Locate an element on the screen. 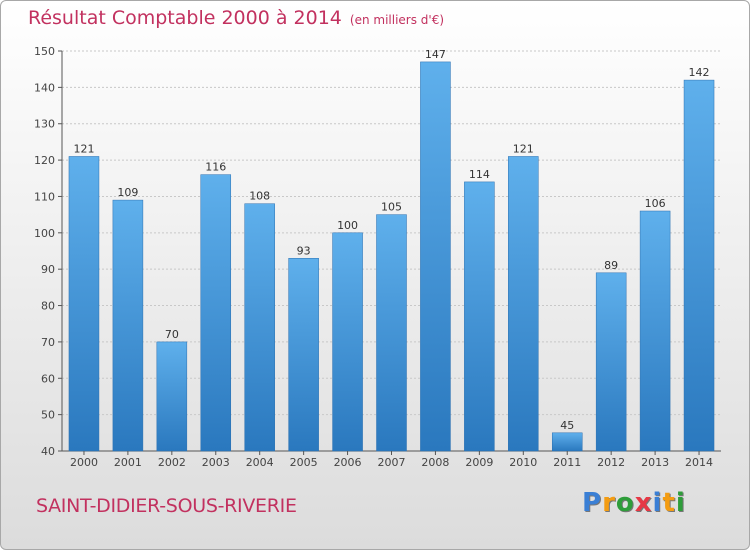 This screenshot has height=550, width=750. y-tick-label: 130 is located at coordinates (44, 124).